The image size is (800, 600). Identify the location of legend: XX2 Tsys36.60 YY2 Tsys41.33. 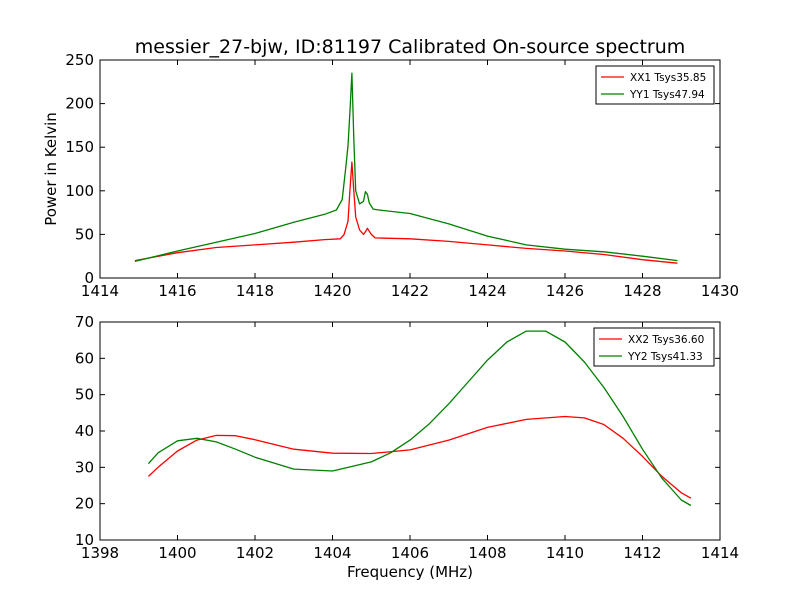
(654, 347).